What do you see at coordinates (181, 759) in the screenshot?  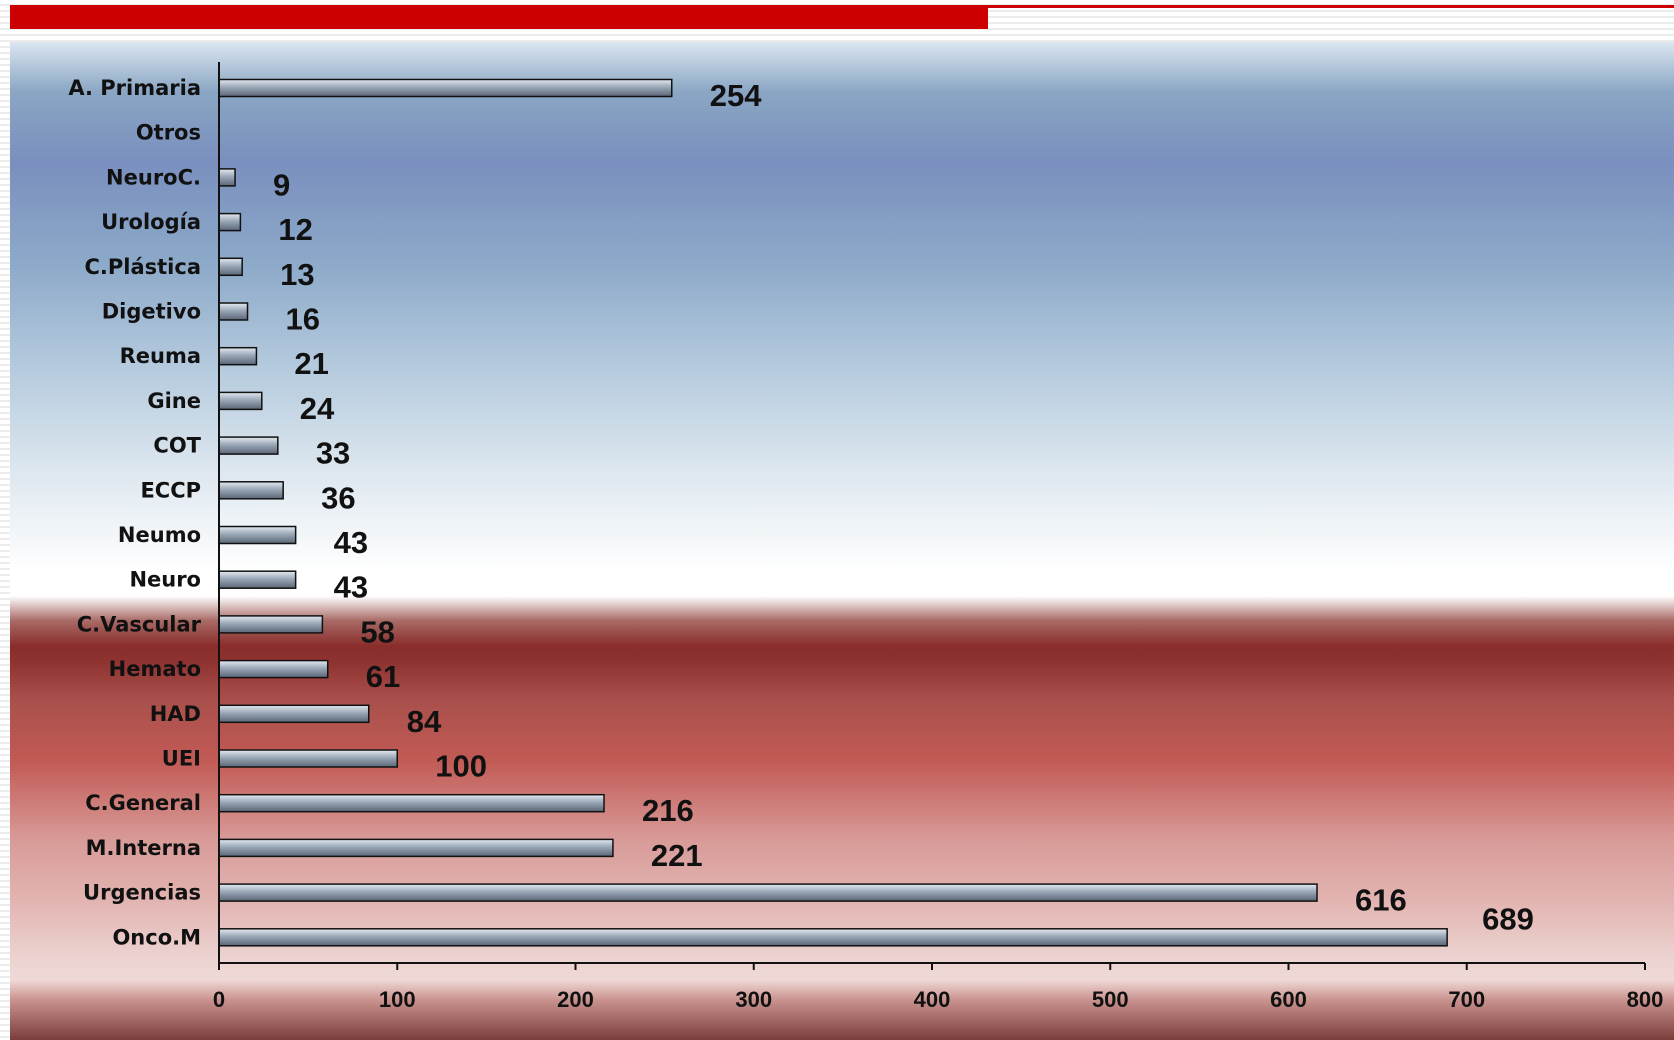 I see `category-label: UEI` at bounding box center [181, 759].